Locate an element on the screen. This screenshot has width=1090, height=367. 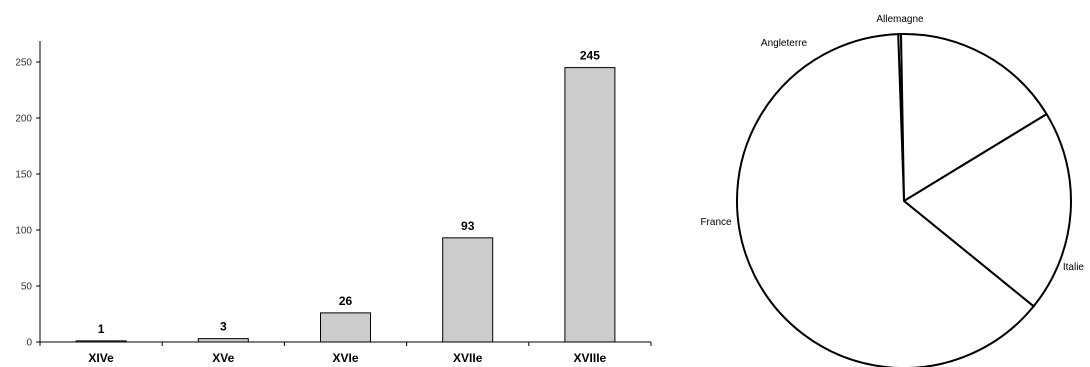
y-tick-label: 250 is located at coordinates (23, 63).